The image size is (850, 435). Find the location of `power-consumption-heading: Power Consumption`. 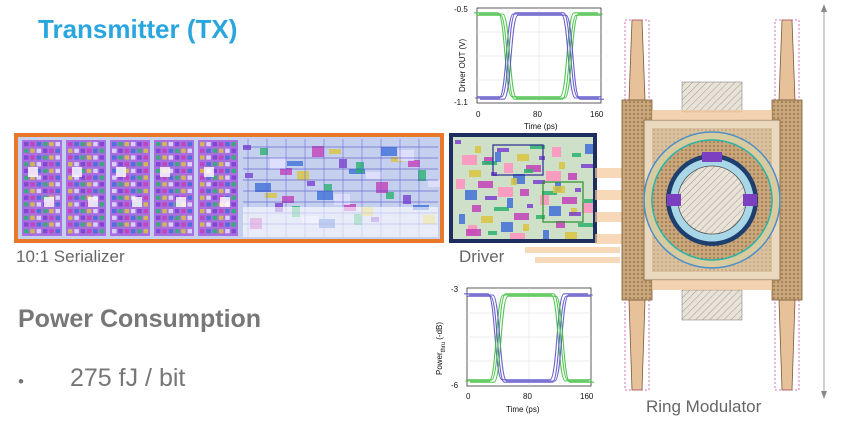

power-consumption-heading: Power Consumption is located at coordinates (140, 319).